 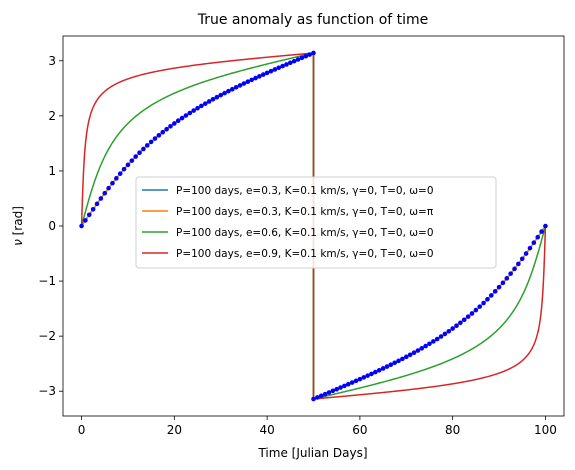 I want to click on x-tick-label: 40, so click(x=266, y=430).